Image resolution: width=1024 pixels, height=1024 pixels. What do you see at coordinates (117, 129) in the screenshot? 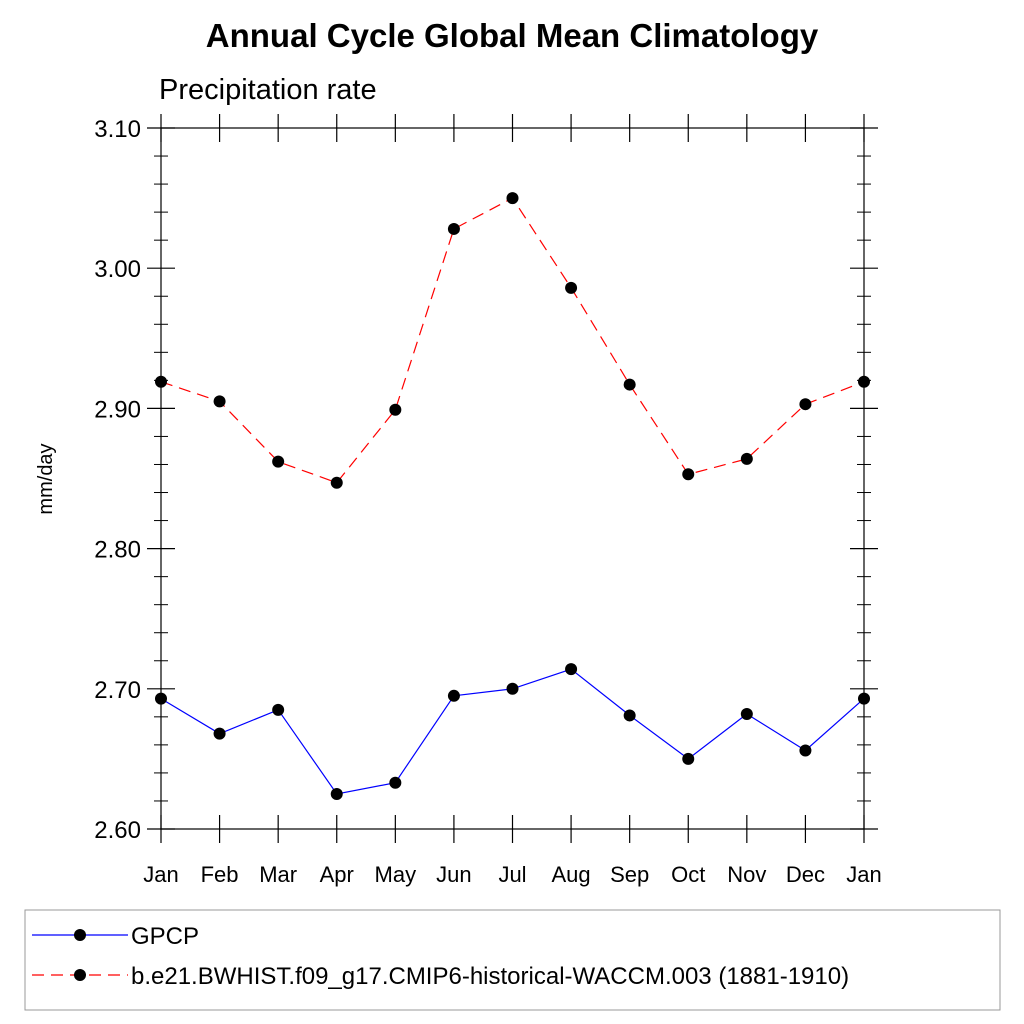
I see `y-tick-label: 3.10` at bounding box center [117, 129].